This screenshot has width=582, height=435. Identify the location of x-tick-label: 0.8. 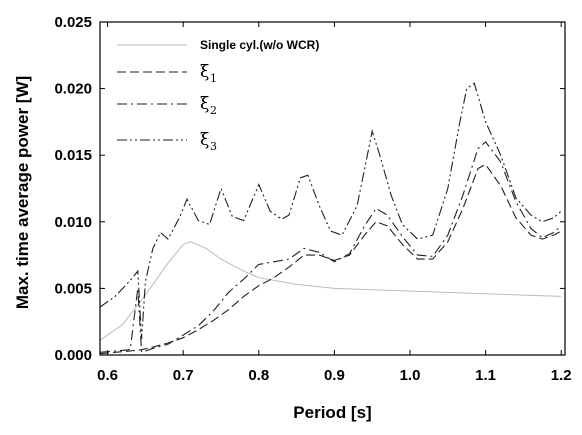
(258, 375).